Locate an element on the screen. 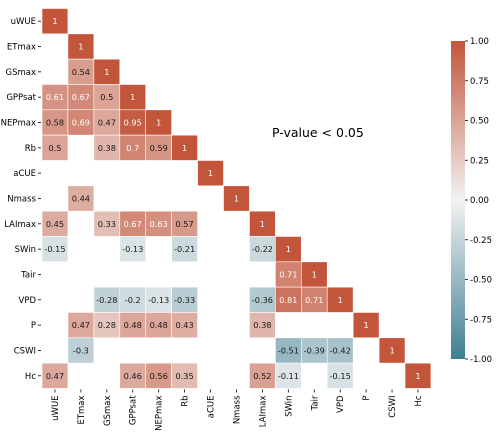 Image resolution: width=500 pixels, height=440 pixels. cell-value-label: 0.46 is located at coordinates (133, 376).